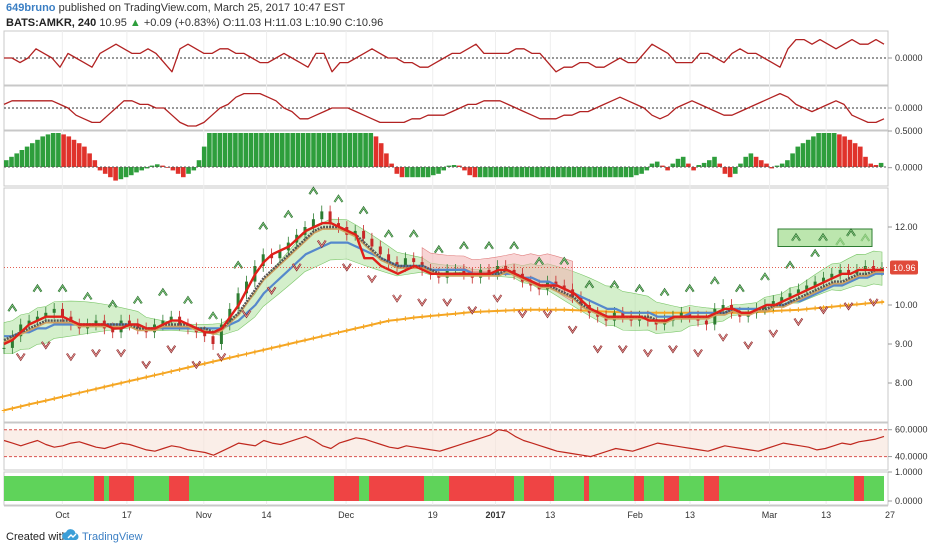 This screenshot has width=932, height=550. What do you see at coordinates (31, 8) in the screenshot?
I see `author-name: 649bruno` at bounding box center [31, 8].